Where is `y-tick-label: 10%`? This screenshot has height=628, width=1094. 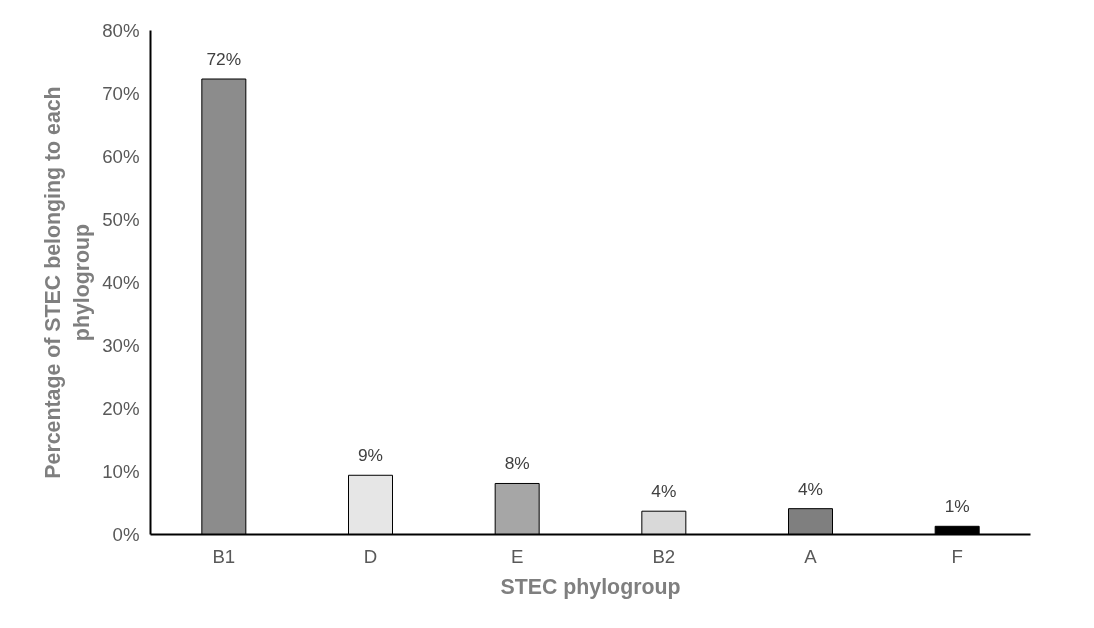
y-tick-label: 10% is located at coordinates (121, 471).